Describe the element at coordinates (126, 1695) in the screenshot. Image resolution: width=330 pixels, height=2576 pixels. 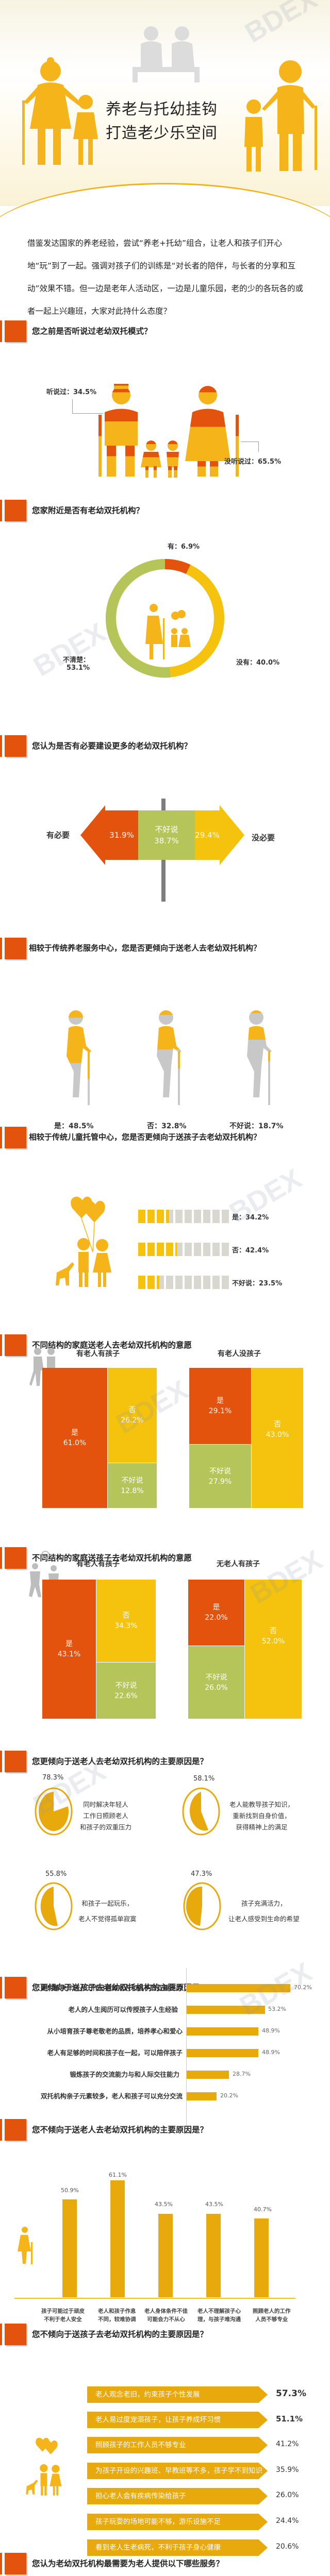
I see `cell-value: 22.6%` at that location.